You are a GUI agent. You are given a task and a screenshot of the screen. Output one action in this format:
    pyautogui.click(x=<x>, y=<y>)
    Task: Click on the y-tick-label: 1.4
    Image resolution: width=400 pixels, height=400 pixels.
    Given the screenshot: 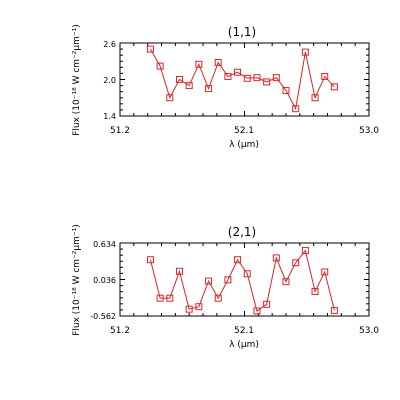 What is the action you would take?
    pyautogui.click(x=109, y=116)
    